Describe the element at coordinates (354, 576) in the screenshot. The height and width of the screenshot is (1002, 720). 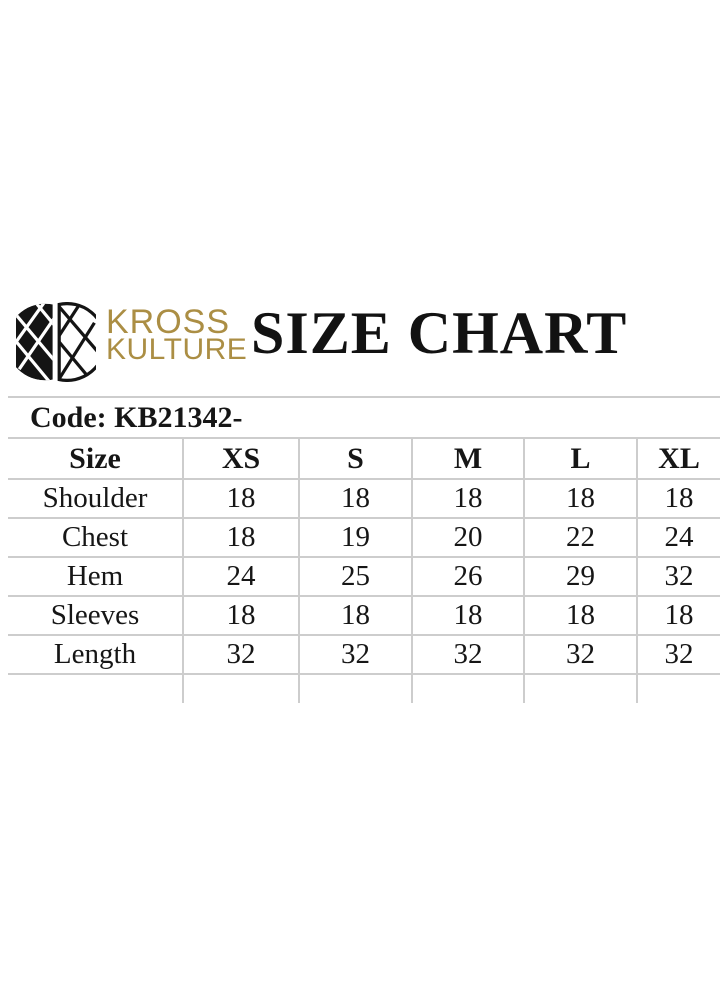
I see `size-value-cell: 25` at that location.